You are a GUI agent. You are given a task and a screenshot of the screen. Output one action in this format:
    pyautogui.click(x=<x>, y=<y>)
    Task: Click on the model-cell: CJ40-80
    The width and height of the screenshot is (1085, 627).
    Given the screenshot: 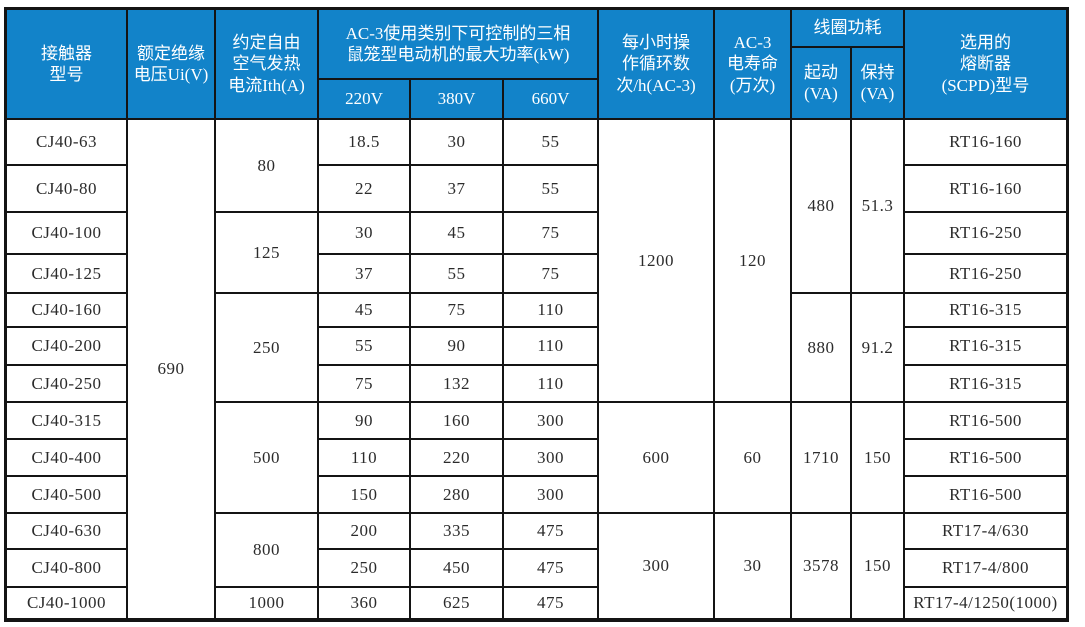 What is the action you would take?
    pyautogui.click(x=66, y=188)
    